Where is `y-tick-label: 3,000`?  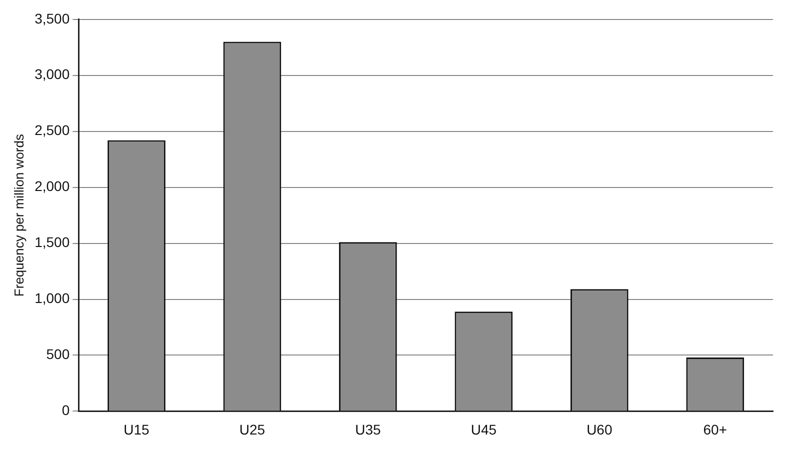
y-tick-label: 3,000 is located at coordinates (52, 74).